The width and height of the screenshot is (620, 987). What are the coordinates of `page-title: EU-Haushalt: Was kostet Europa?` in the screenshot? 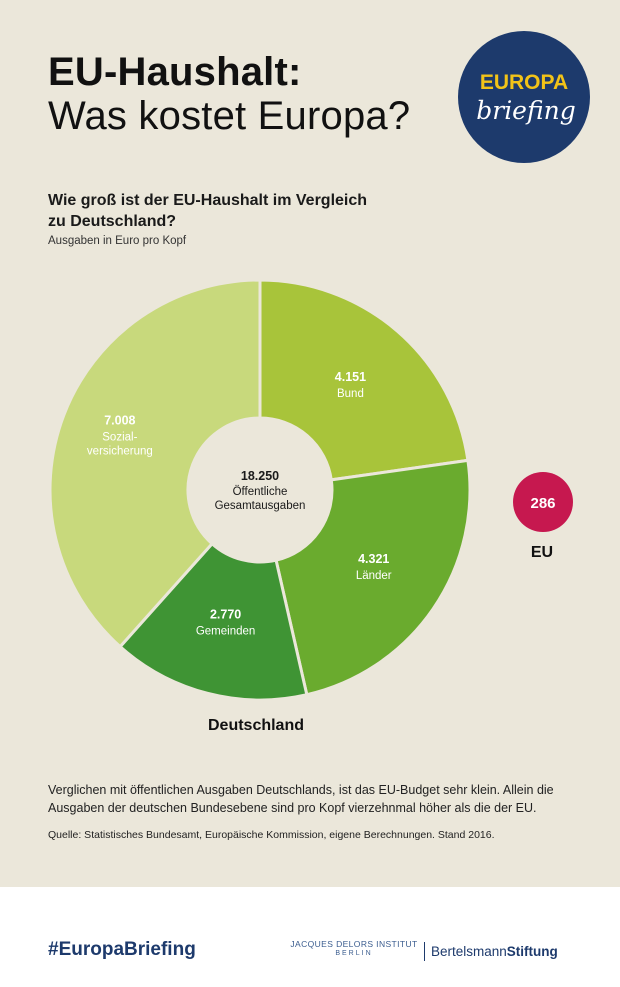 It's located at (229, 94).